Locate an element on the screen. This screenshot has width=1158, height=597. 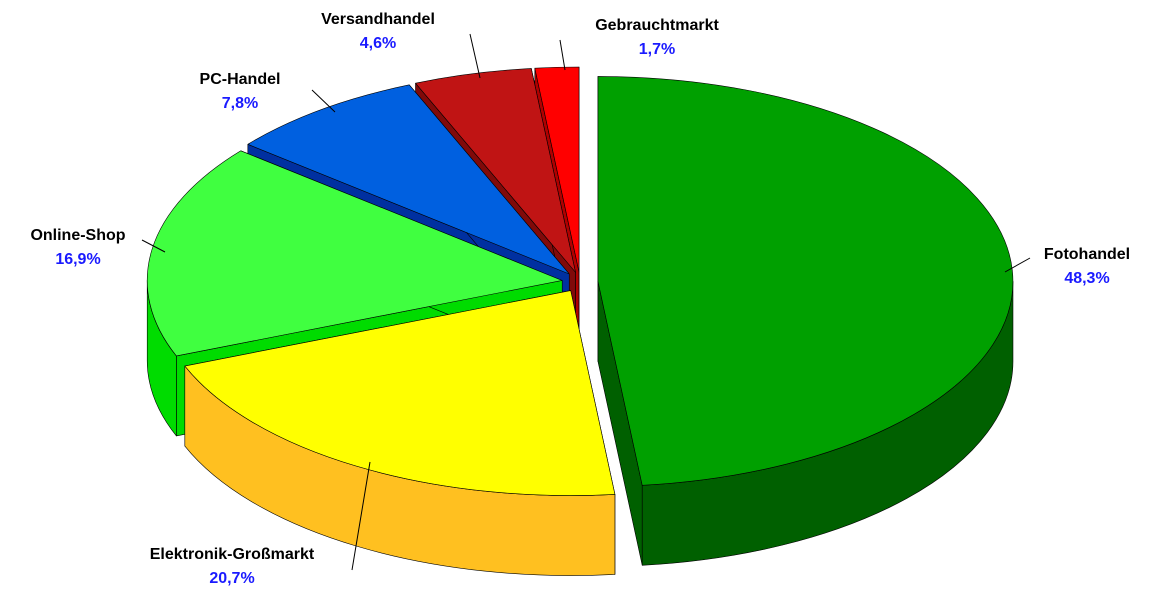
slice-value-label: 48,3% is located at coordinates (1086, 278).